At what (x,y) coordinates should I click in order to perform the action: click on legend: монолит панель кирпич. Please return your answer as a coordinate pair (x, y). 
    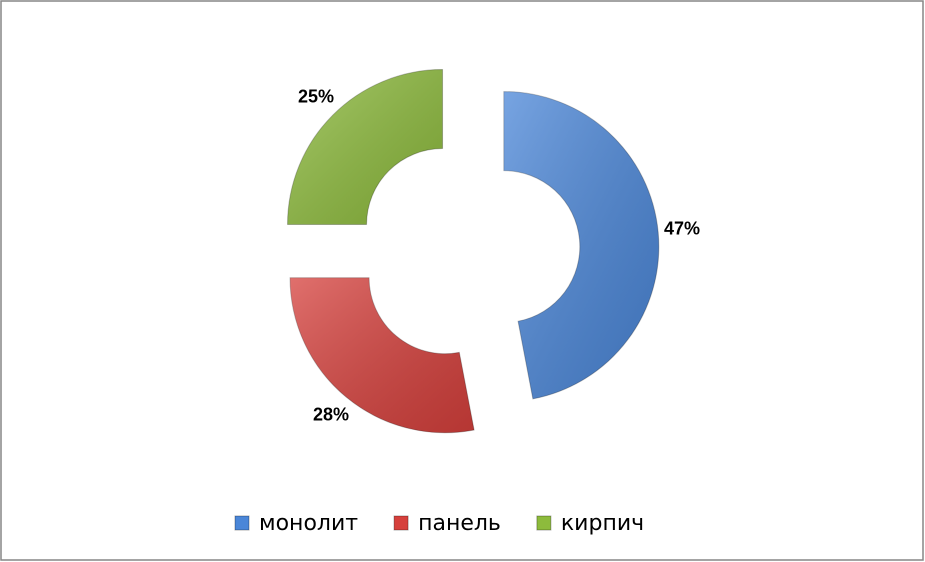
    Looking at the image, I should click on (439, 523).